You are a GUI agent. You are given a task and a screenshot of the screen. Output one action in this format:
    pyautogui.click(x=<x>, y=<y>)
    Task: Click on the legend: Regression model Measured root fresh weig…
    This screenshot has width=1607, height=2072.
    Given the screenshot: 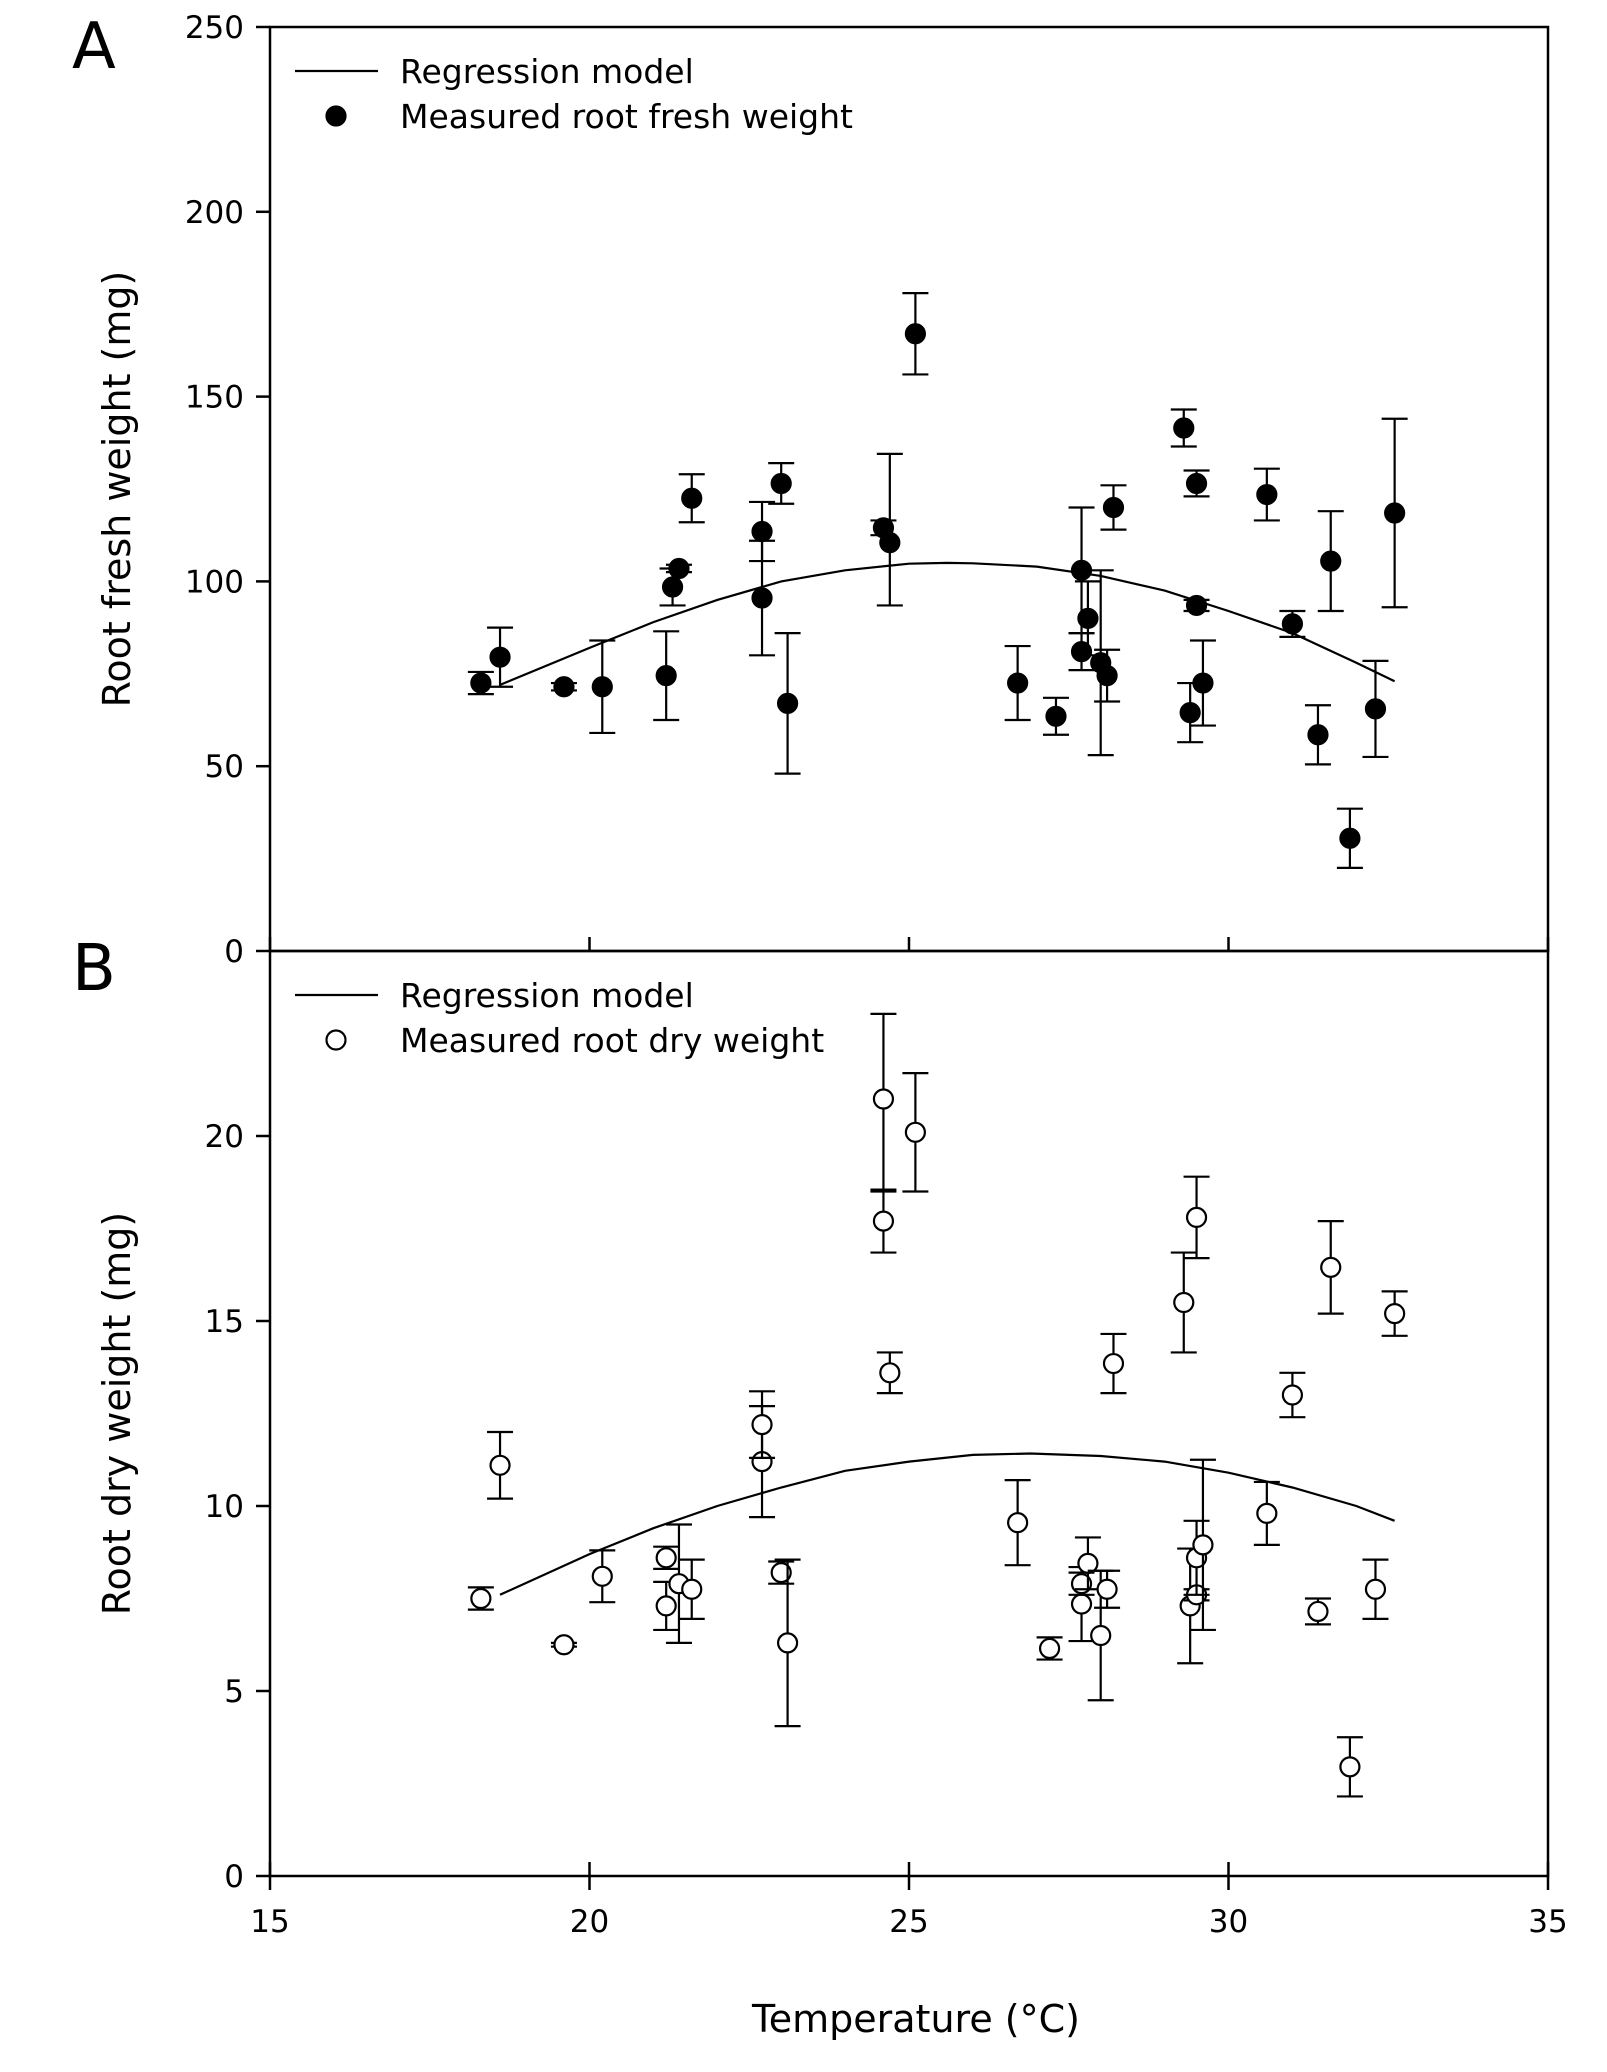 What is the action you would take?
    pyautogui.click(x=574, y=94)
    